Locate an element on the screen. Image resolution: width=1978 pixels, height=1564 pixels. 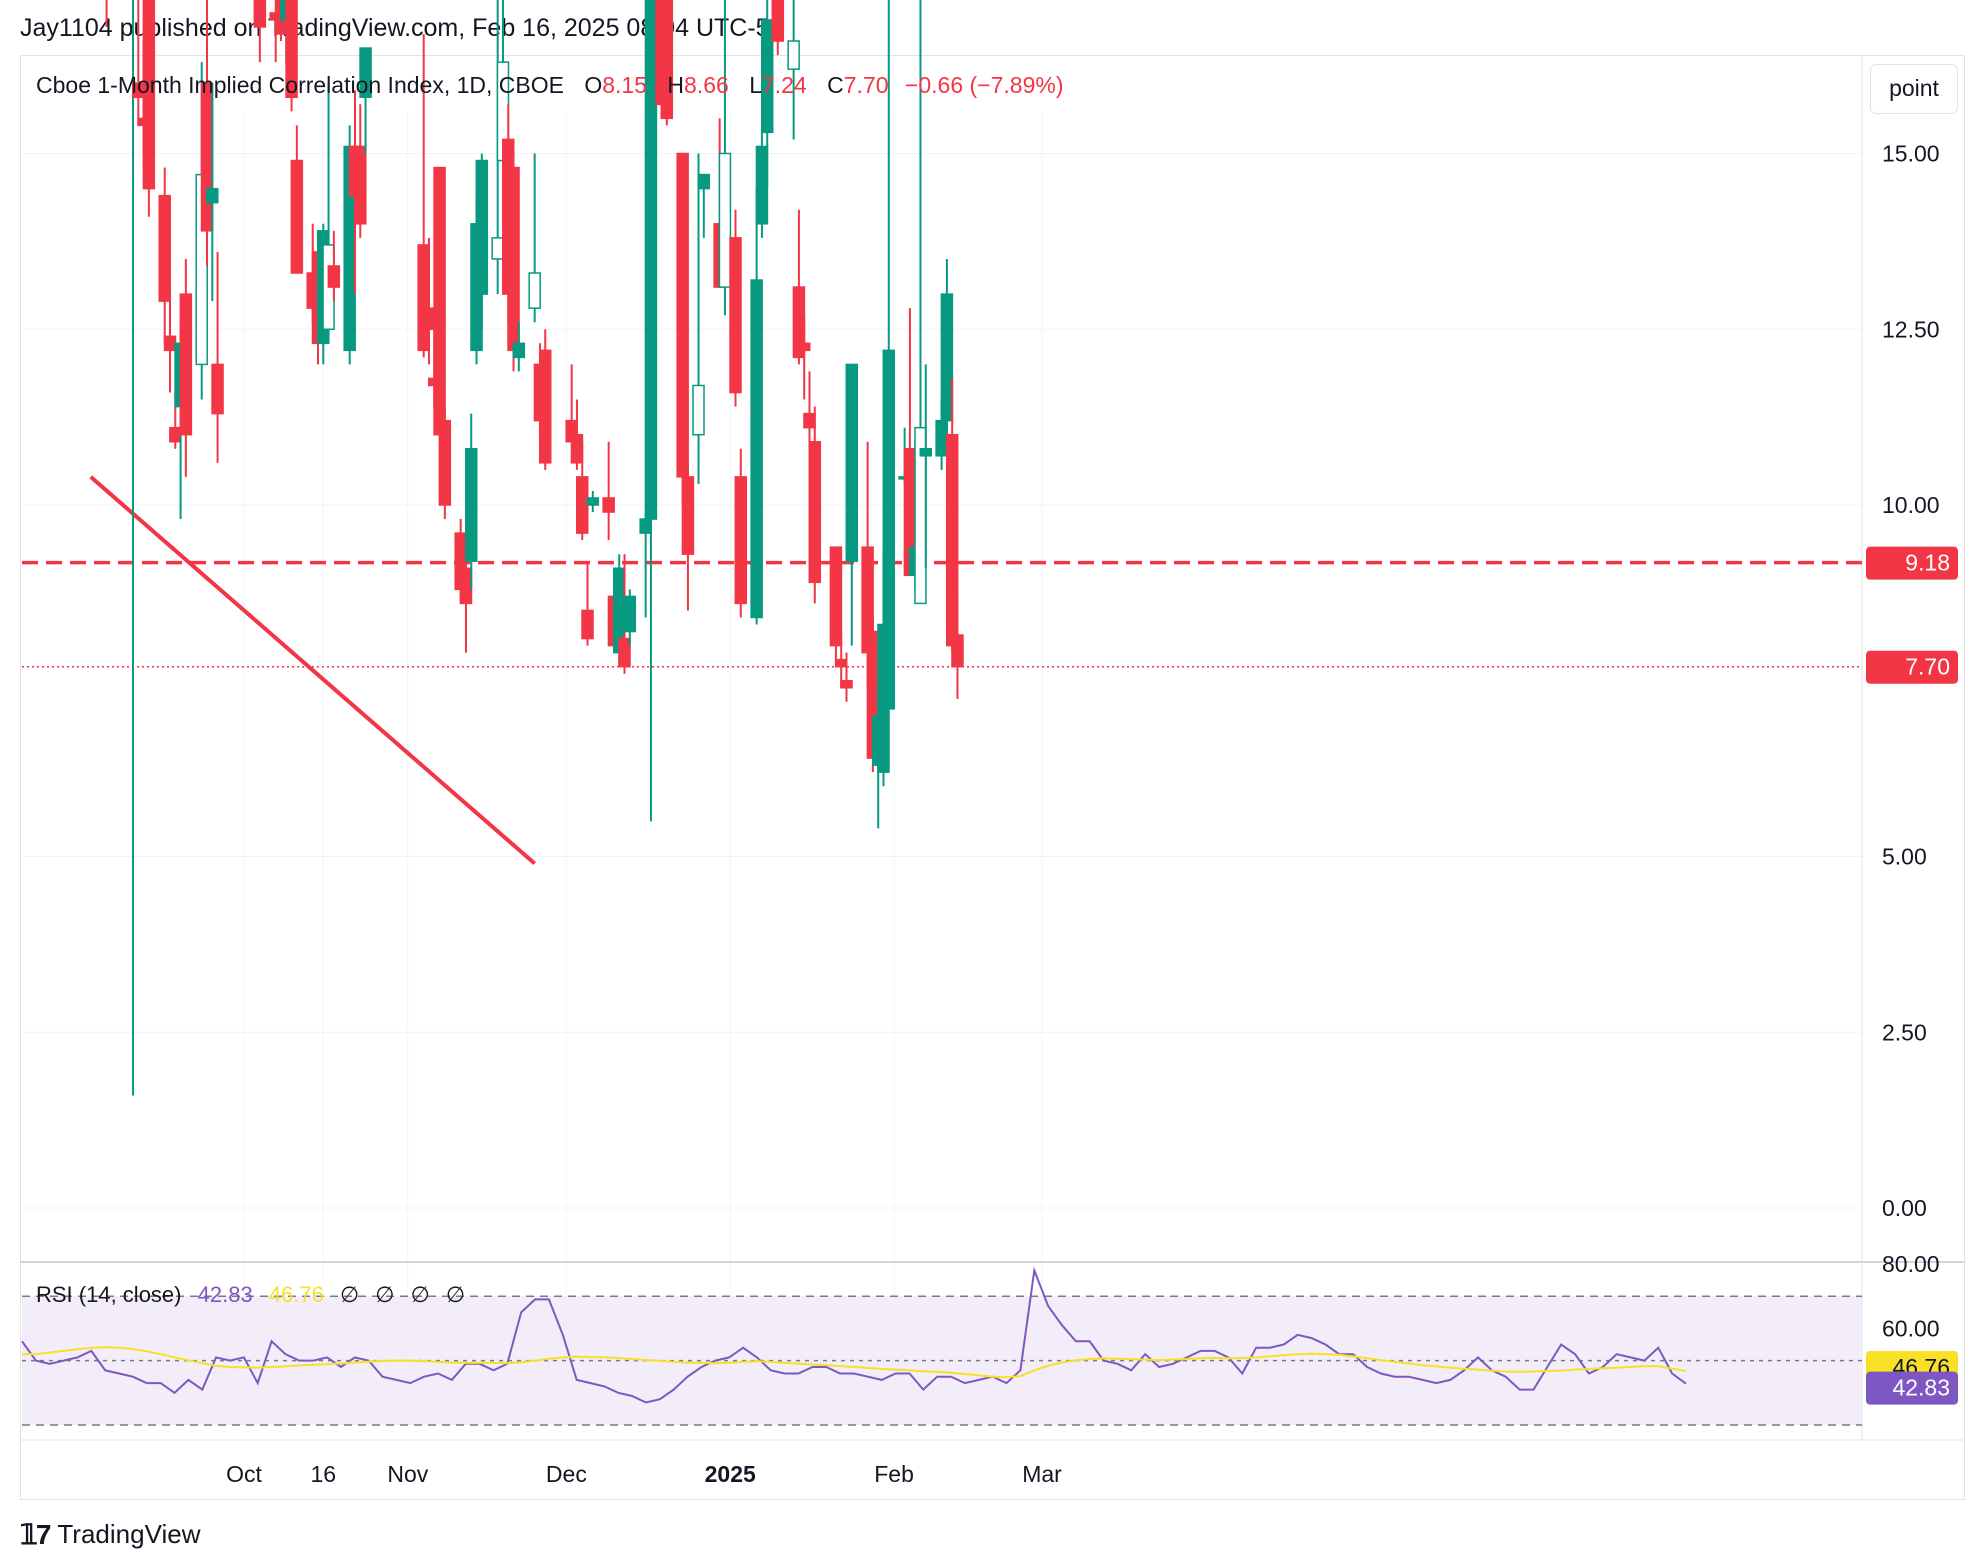
y-tick-label: 12.50 is located at coordinates (1911, 329).